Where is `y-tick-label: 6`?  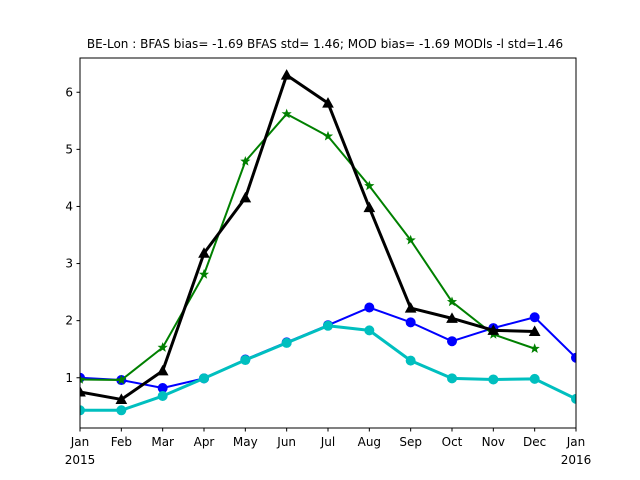 y-tick-label: 6 is located at coordinates (69, 92).